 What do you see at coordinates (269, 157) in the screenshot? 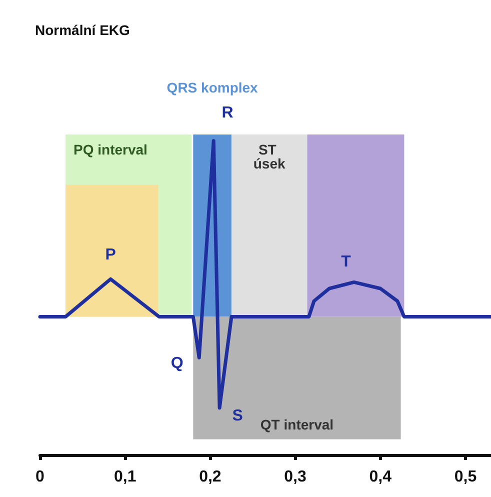
I see `band-label: ST úsek` at bounding box center [269, 157].